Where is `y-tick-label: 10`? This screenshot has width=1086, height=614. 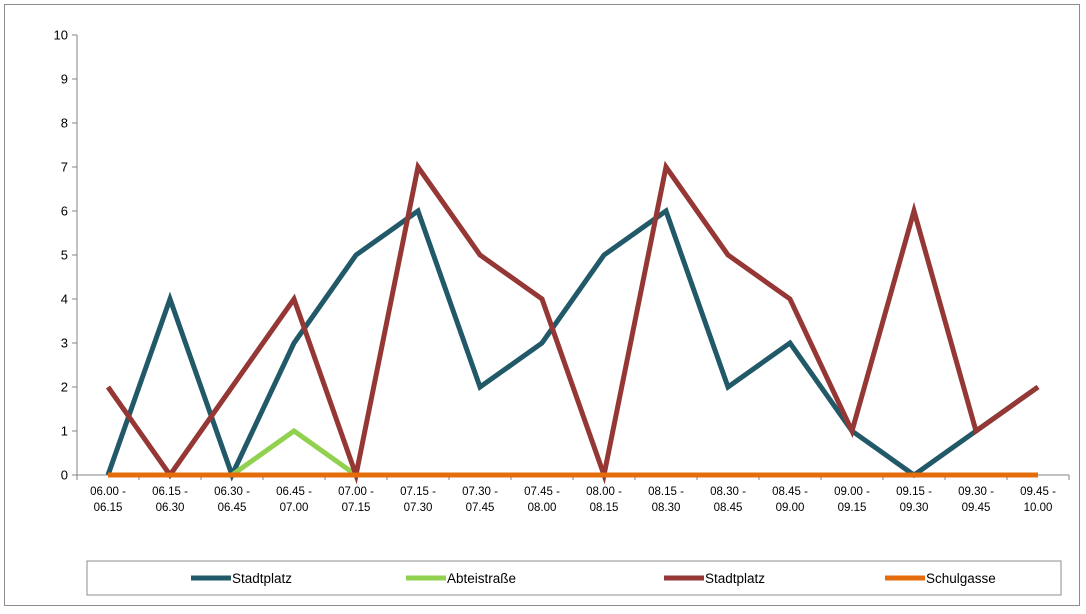
y-tick-label: 10 is located at coordinates (61, 35).